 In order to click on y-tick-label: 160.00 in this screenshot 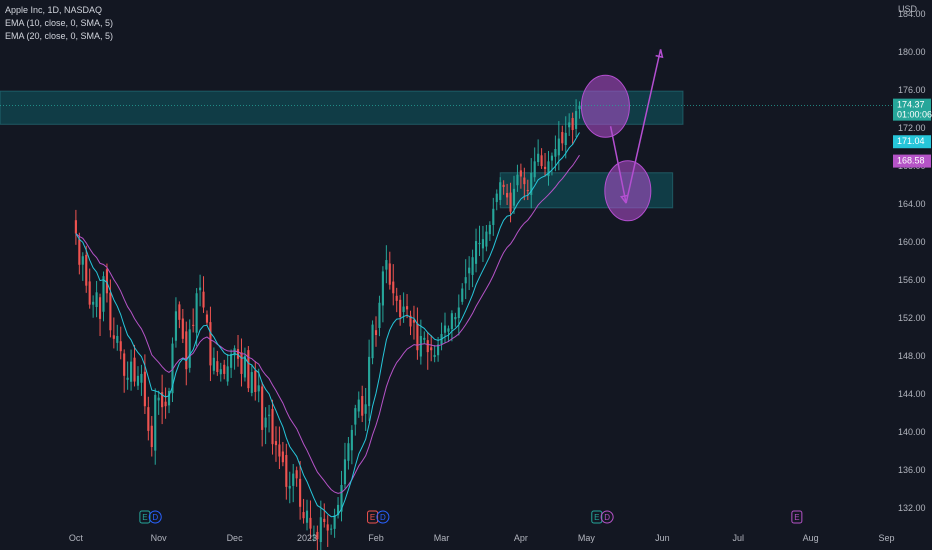, I will do `click(912, 242)`.